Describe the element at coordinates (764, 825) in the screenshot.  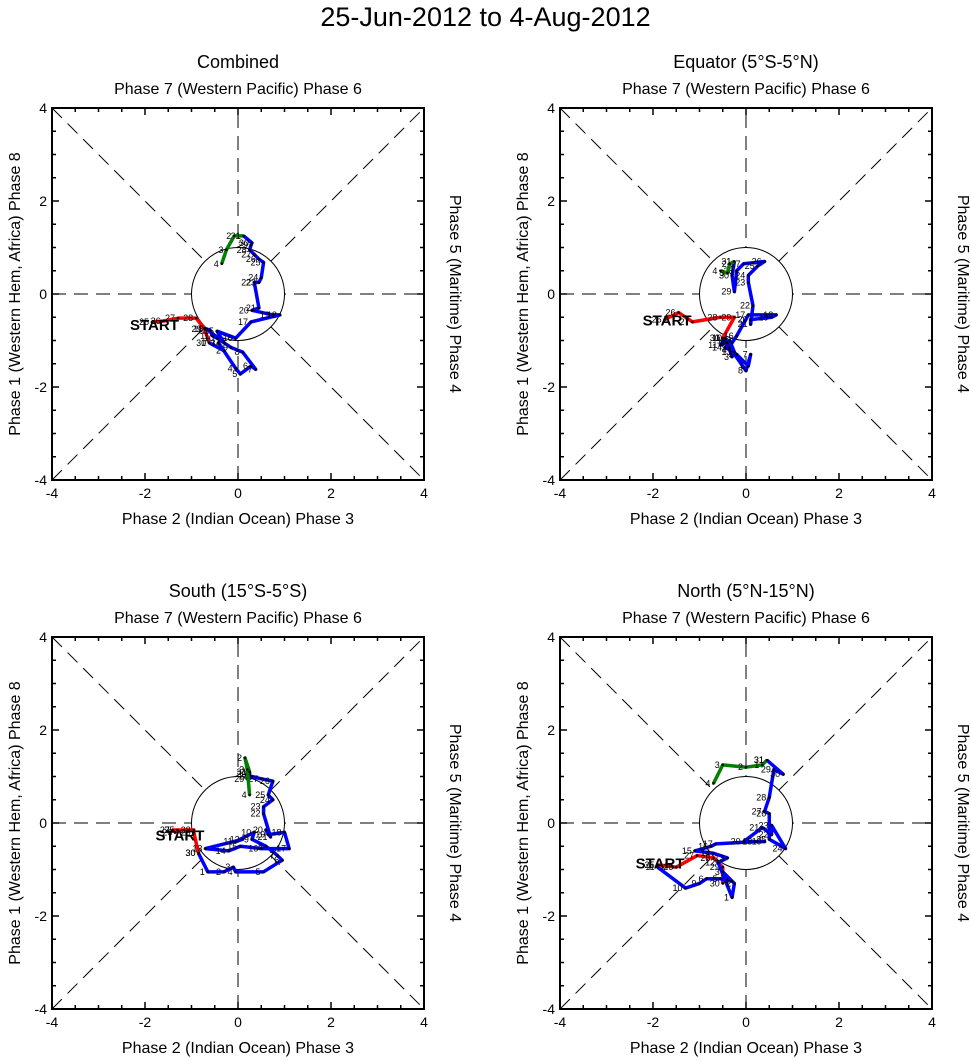
I see `day-label: 23` at that location.